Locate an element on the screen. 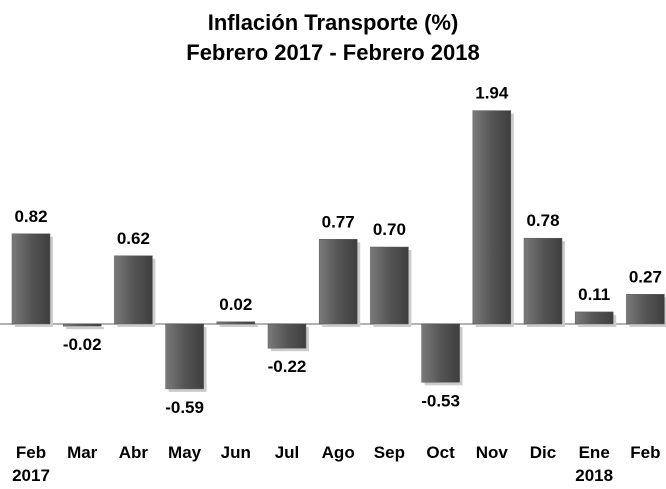 This screenshot has height=489, width=666. data-label: 0.11 is located at coordinates (594, 294).